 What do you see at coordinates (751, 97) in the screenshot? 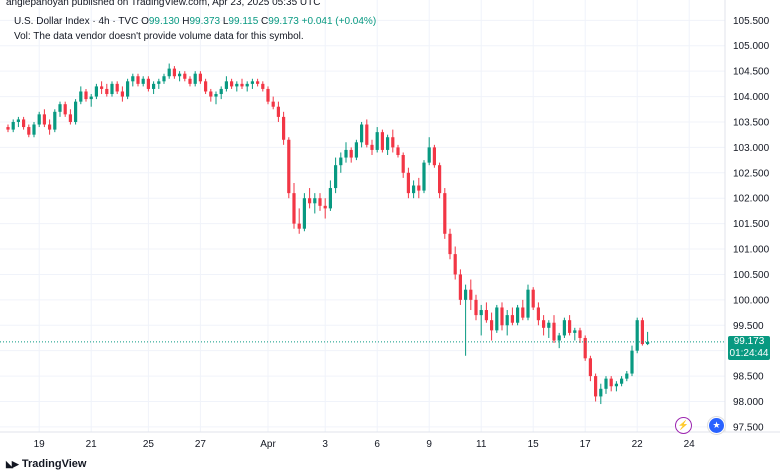
I see `price-tick-label: 104.000` at bounding box center [751, 97].